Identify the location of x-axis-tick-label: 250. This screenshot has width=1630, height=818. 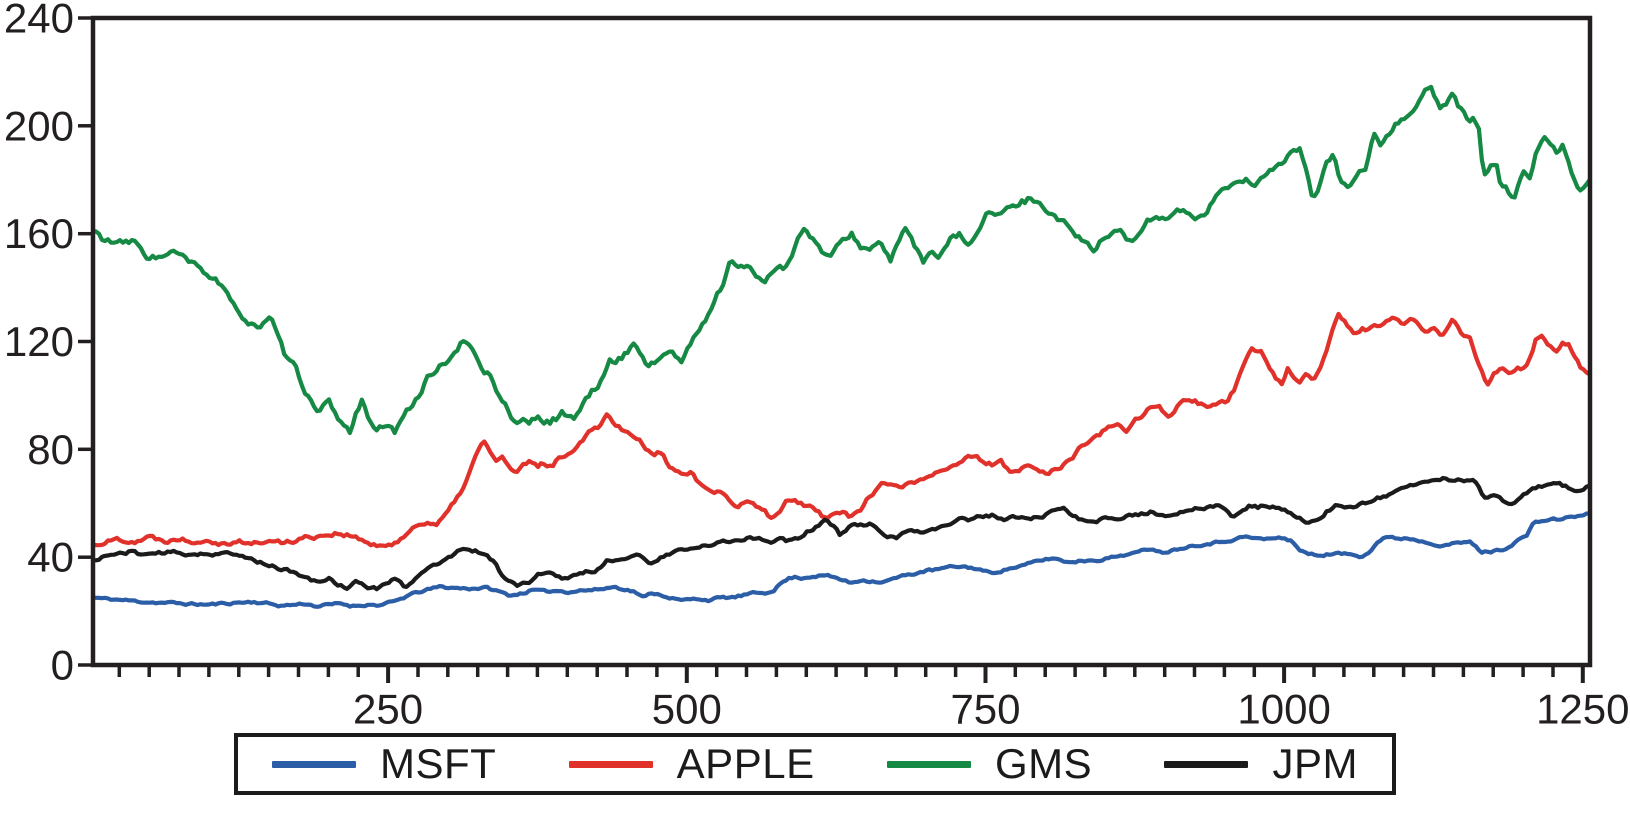
(388, 708).